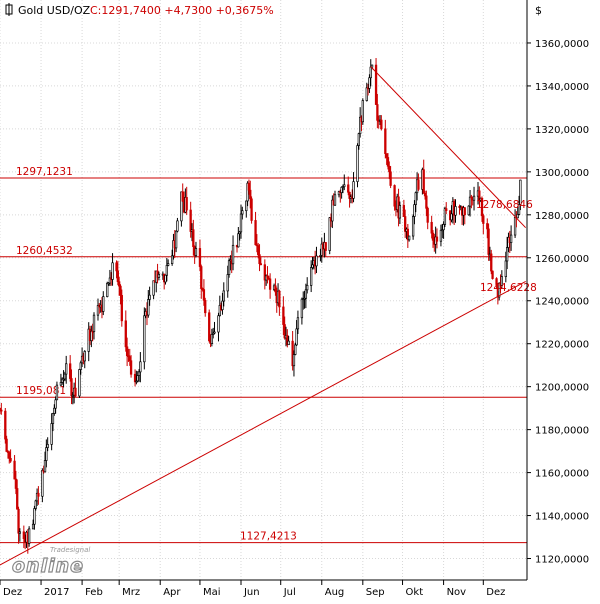  I want to click on logo-tag: Tradesignal, so click(70, 550).